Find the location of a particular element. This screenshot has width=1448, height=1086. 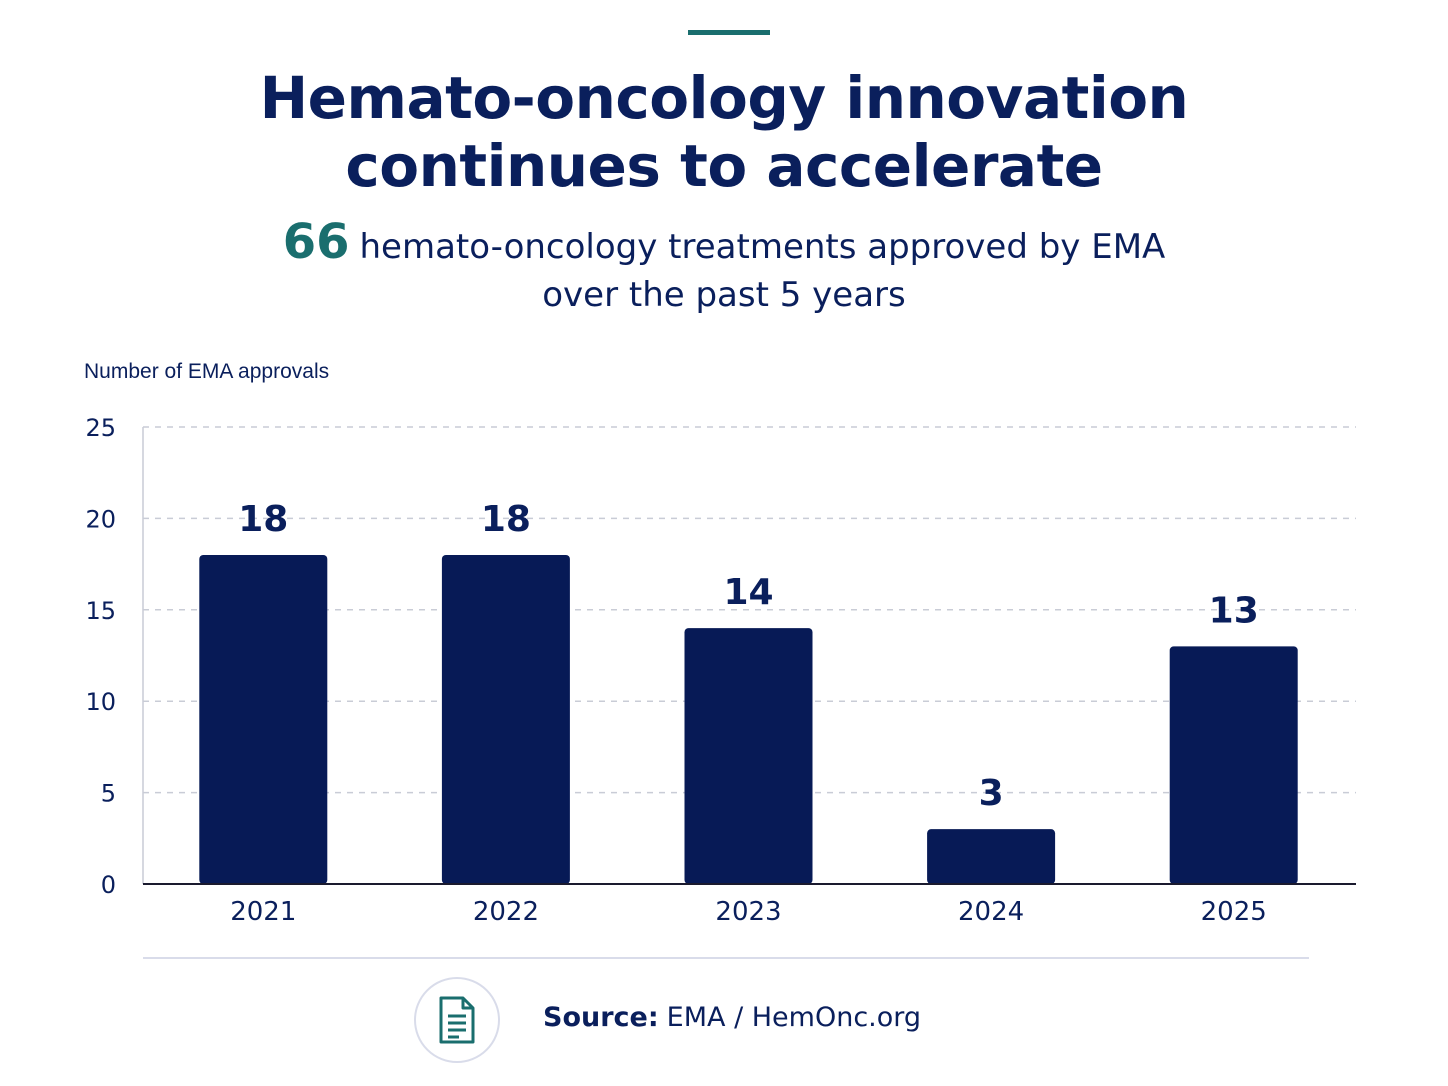

subtitle-line-2: over the past 5 years is located at coordinates (724, 295).